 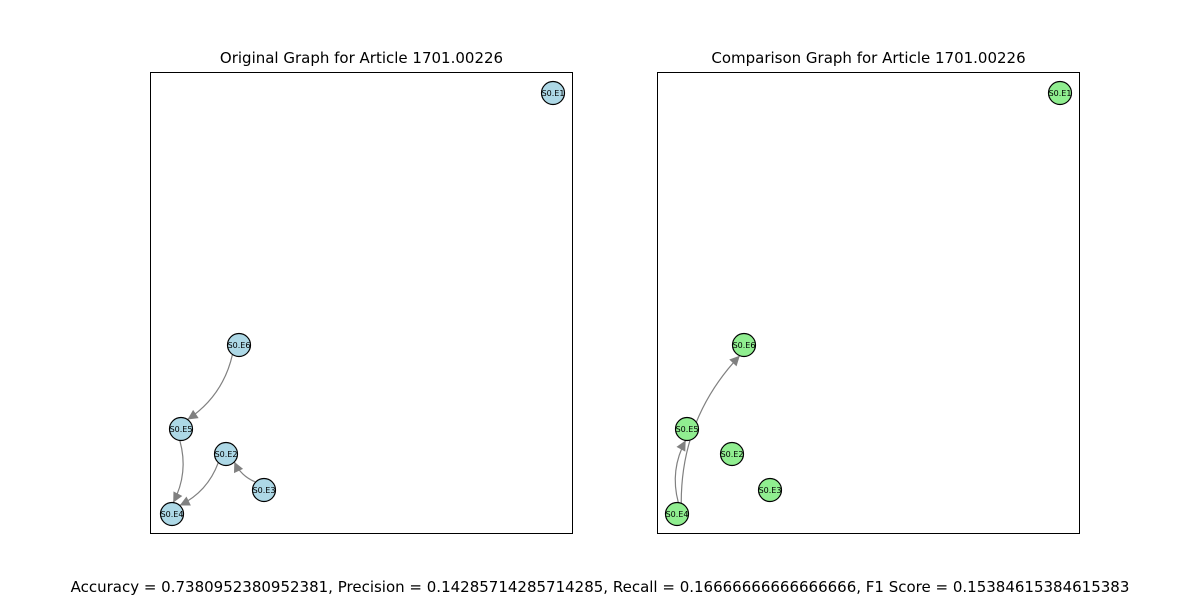 I want to click on original-node-S0.E3: S0.E3, so click(x=264, y=490).